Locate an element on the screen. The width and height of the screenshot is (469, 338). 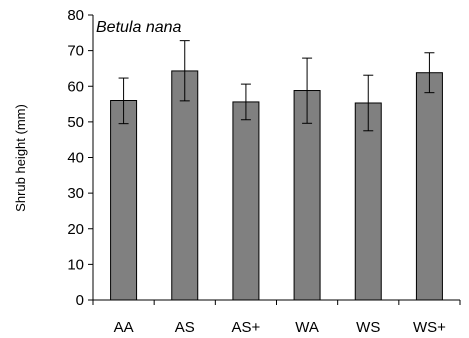
chart-title: Betula nana is located at coordinates (139, 27).